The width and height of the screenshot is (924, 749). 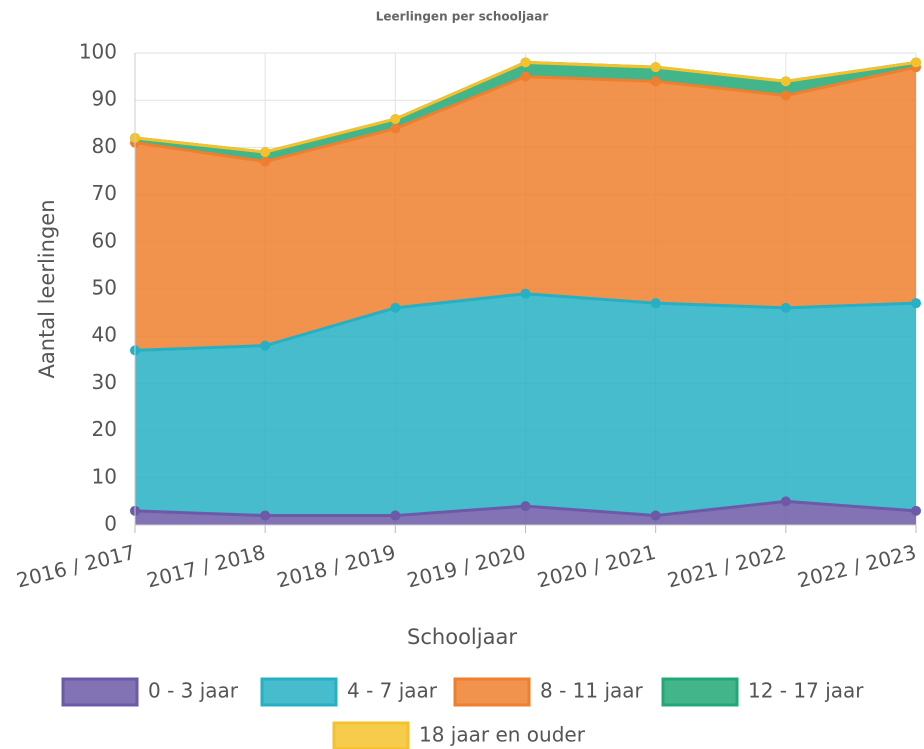 What do you see at coordinates (104, 429) in the screenshot?
I see `y-tick-label: 20` at bounding box center [104, 429].